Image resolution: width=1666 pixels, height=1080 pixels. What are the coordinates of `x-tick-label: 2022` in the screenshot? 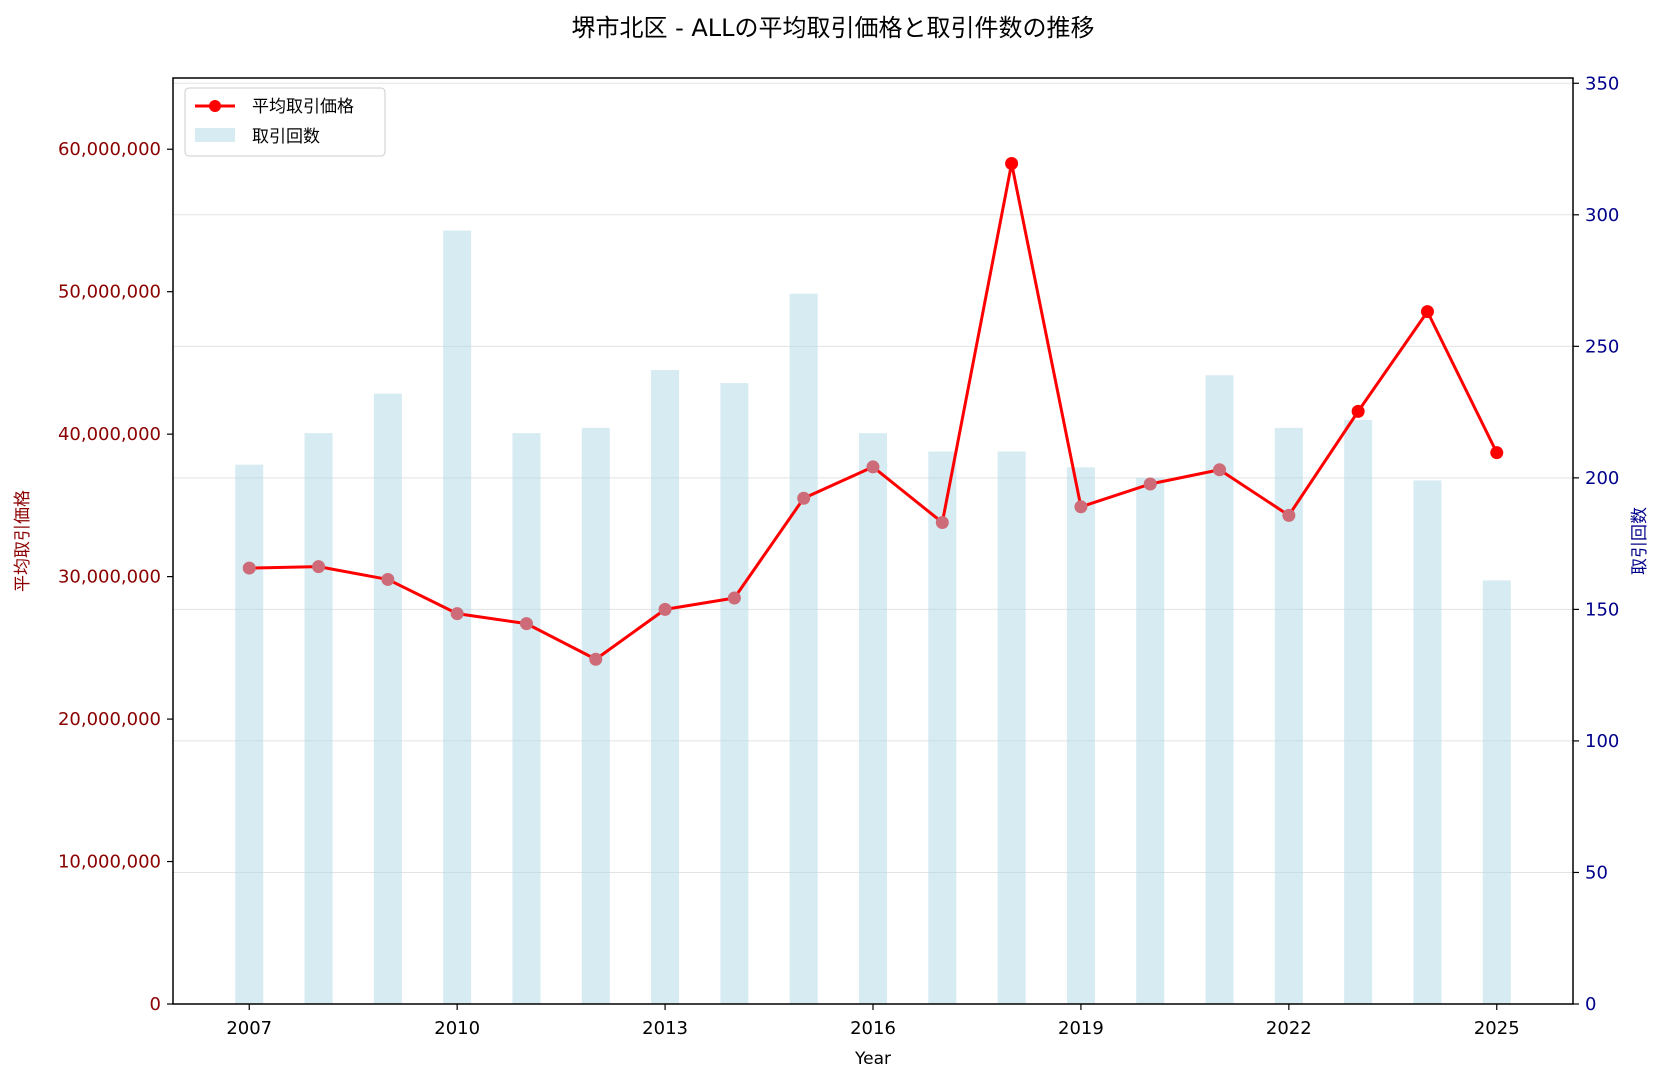 It's located at (1289, 1028).